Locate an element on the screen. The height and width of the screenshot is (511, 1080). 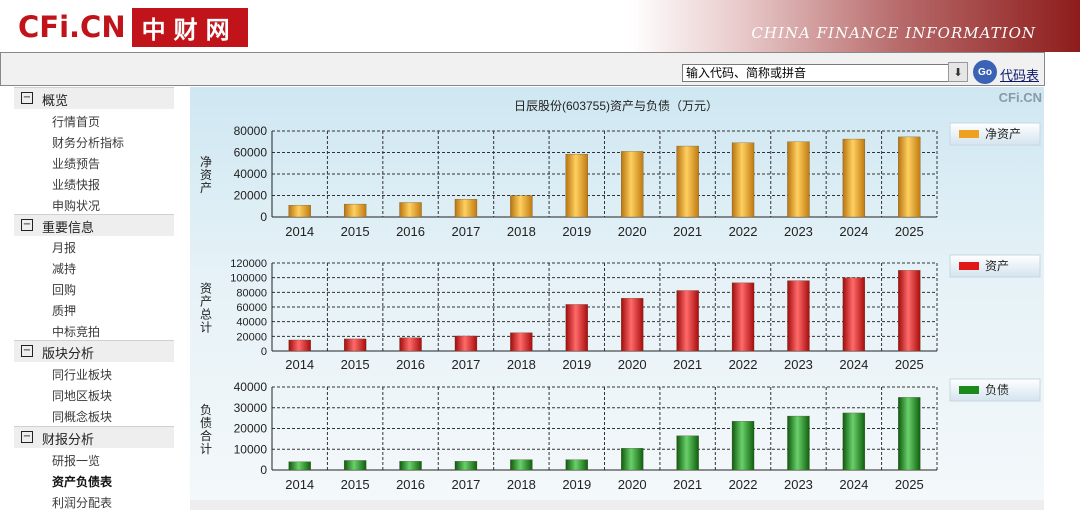
sidebar-item: 中标竞拍 is located at coordinates (76, 332).